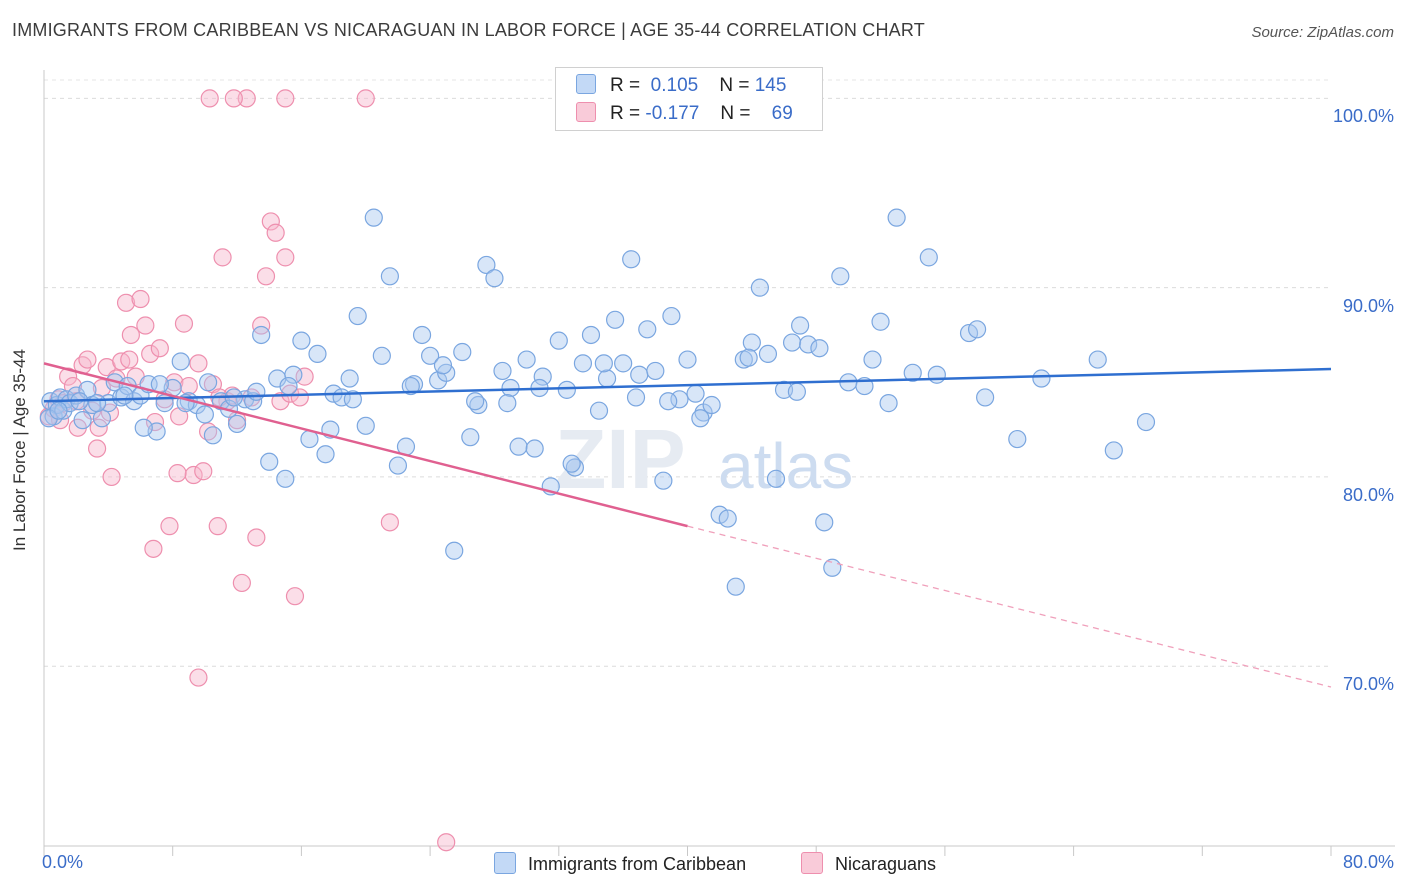 Image resolution: width=1406 pixels, height=892 pixels. What do you see at coordinates (586, 112) in the screenshot?
I see `legend-swatch-pink` at bounding box center [586, 112].